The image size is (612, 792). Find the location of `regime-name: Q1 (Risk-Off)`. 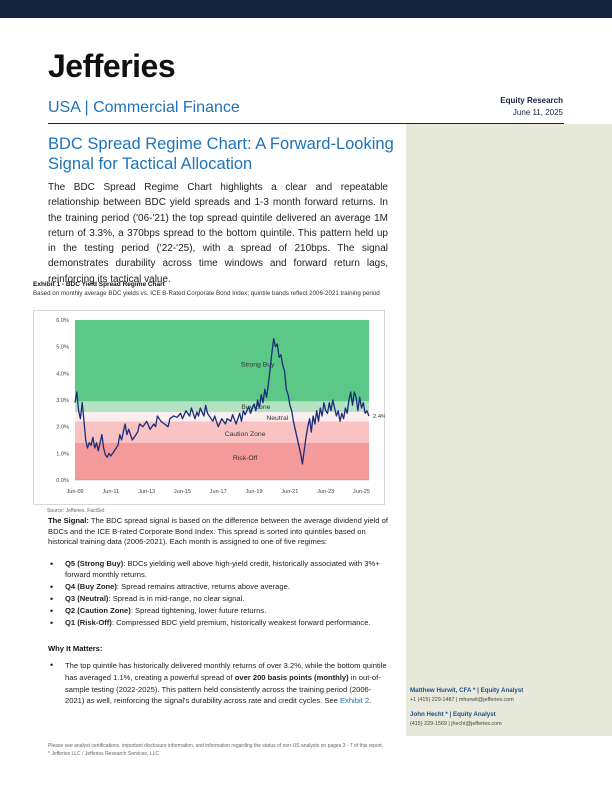

regime-name: Q1 (Risk-Off) is located at coordinates (88, 622).